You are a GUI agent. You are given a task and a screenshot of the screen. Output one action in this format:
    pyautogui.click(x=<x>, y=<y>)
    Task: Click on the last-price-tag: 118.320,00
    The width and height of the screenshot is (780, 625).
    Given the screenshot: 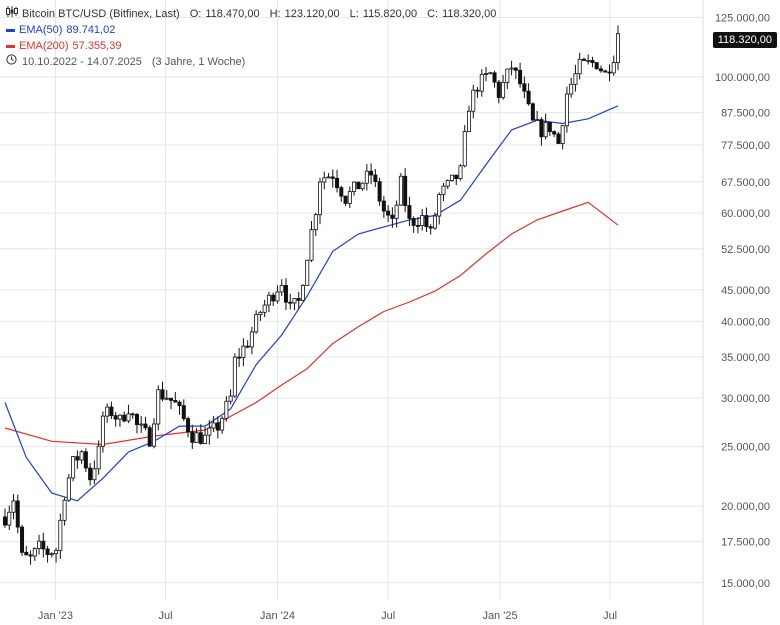 What is the action you would take?
    pyautogui.click(x=744, y=40)
    